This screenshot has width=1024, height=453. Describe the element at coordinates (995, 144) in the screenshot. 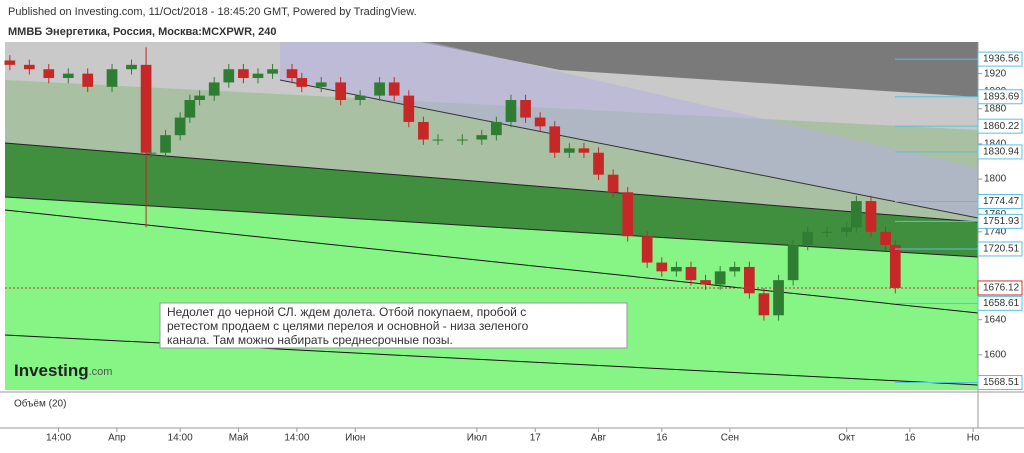

I see `y-tick-label: 1840` at that location.